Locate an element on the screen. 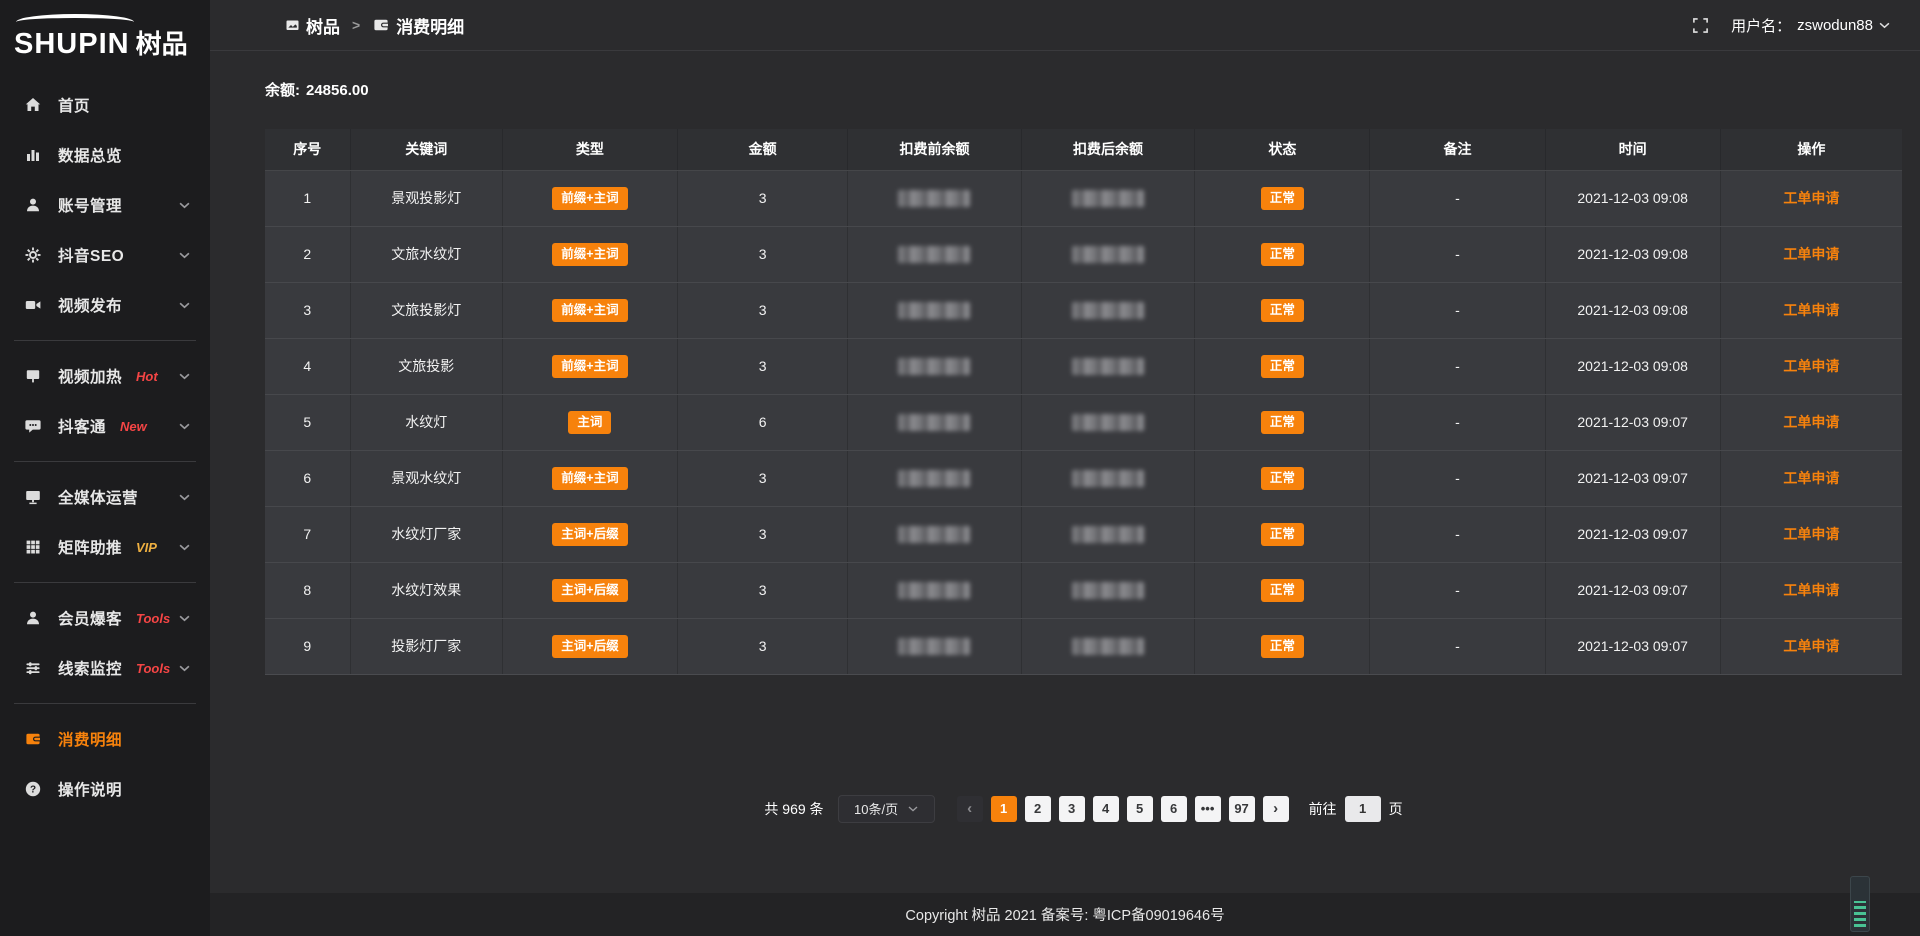  page-button-2: 2 is located at coordinates (1037, 808).